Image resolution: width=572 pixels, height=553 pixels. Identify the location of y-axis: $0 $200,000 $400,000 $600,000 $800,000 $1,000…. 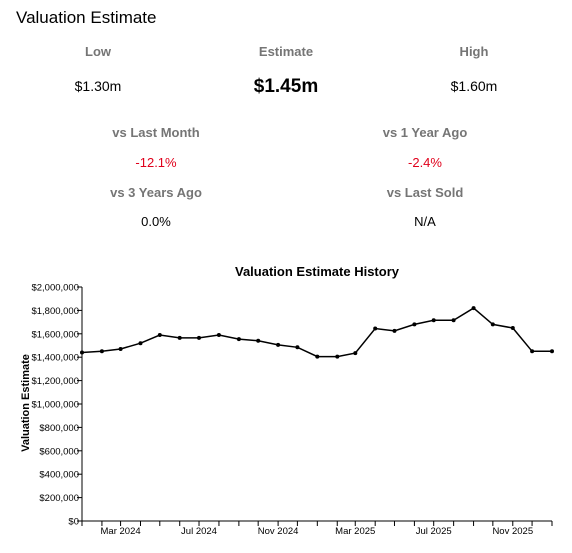
(57, 405).